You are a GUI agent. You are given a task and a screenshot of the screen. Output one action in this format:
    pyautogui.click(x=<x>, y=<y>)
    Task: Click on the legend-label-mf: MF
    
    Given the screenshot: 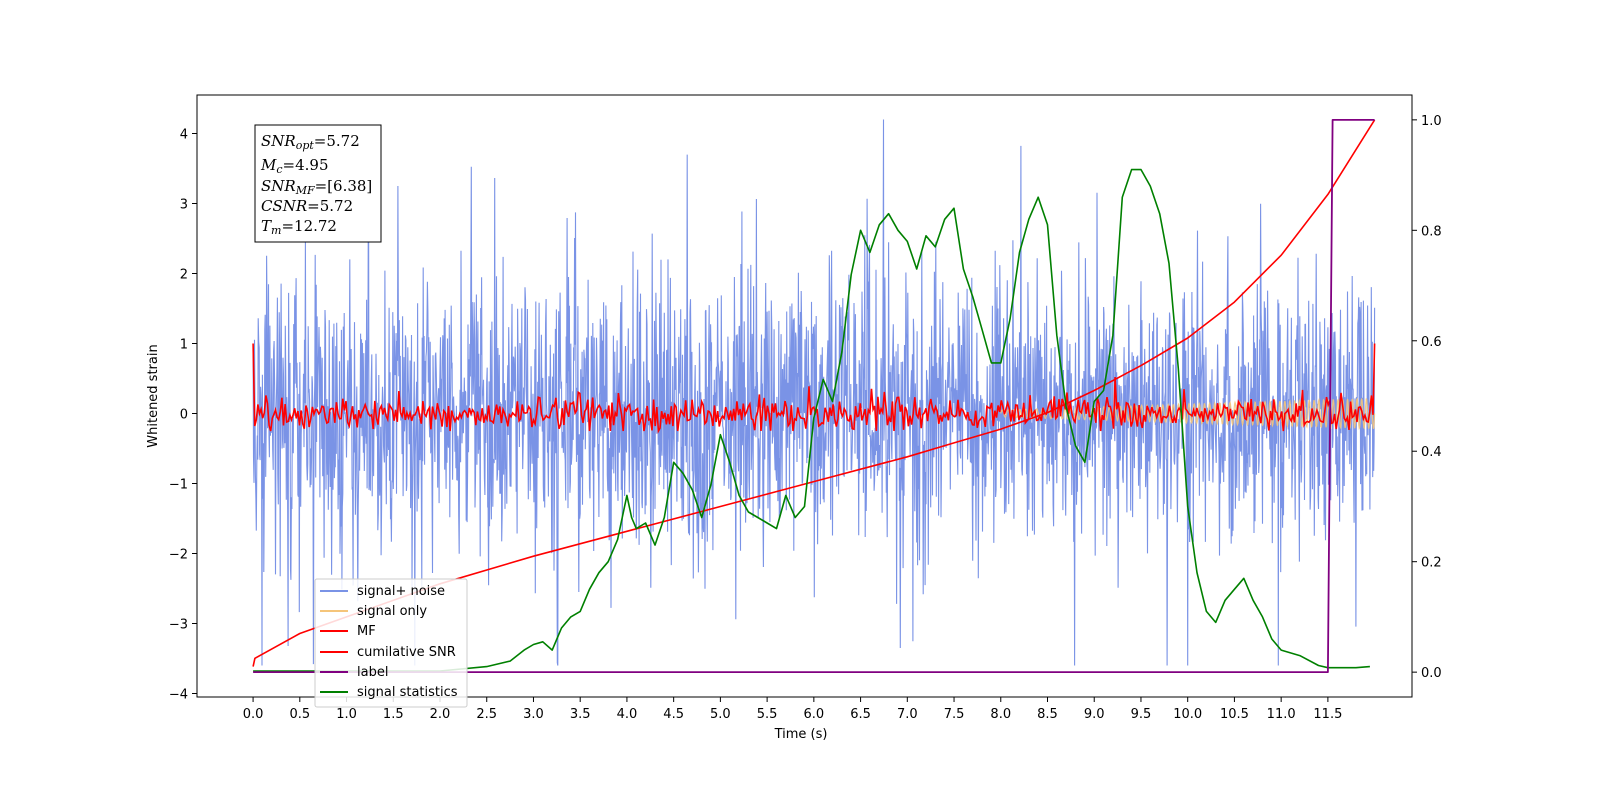 What is the action you would take?
    pyautogui.click(x=366, y=631)
    